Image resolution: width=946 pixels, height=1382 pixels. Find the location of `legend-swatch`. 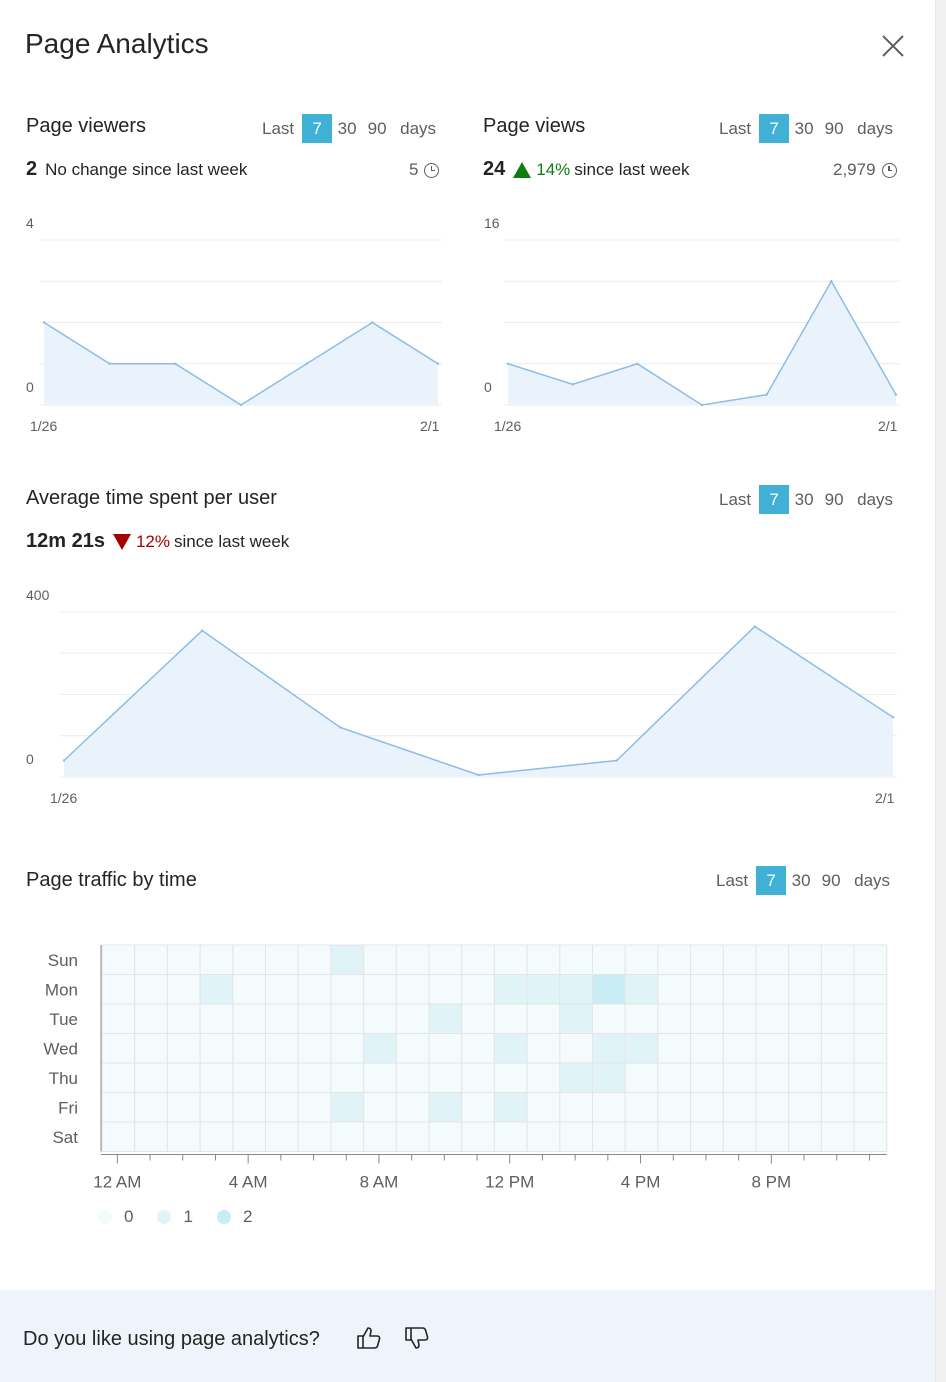

legend-swatch is located at coordinates (223, 1217).